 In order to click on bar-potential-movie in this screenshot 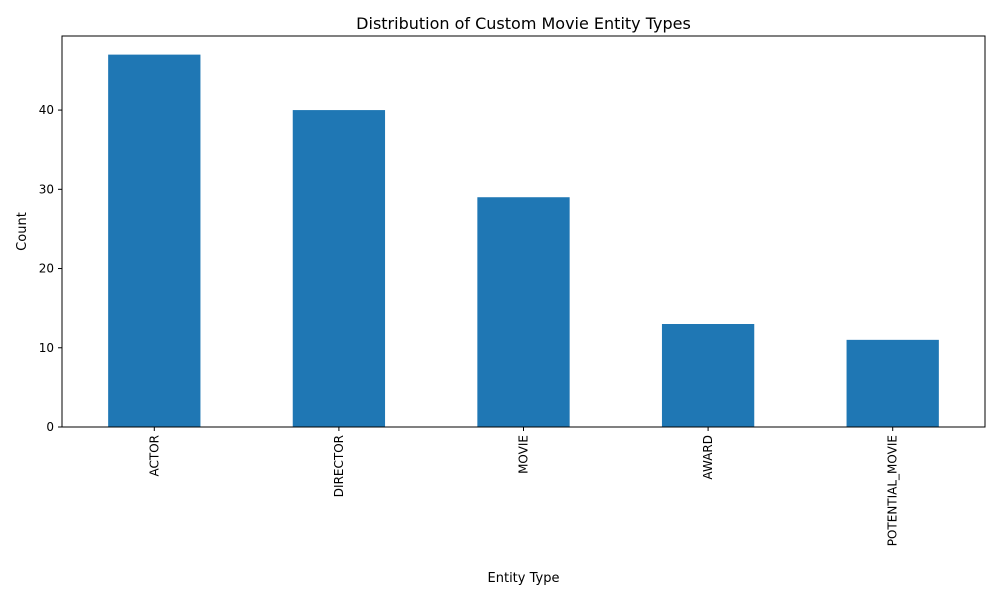, I will do `click(892, 383)`.